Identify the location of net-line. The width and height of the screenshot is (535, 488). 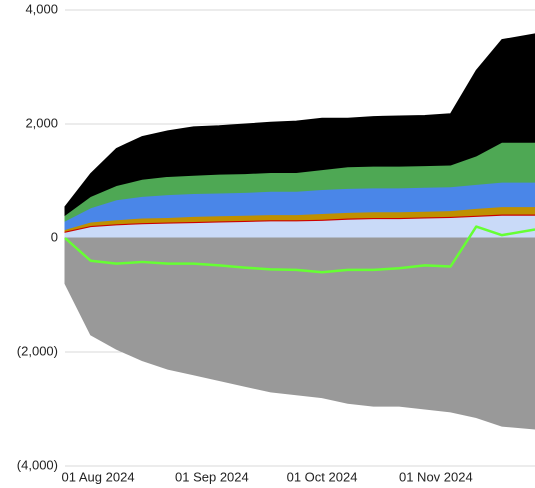
(299, 249).